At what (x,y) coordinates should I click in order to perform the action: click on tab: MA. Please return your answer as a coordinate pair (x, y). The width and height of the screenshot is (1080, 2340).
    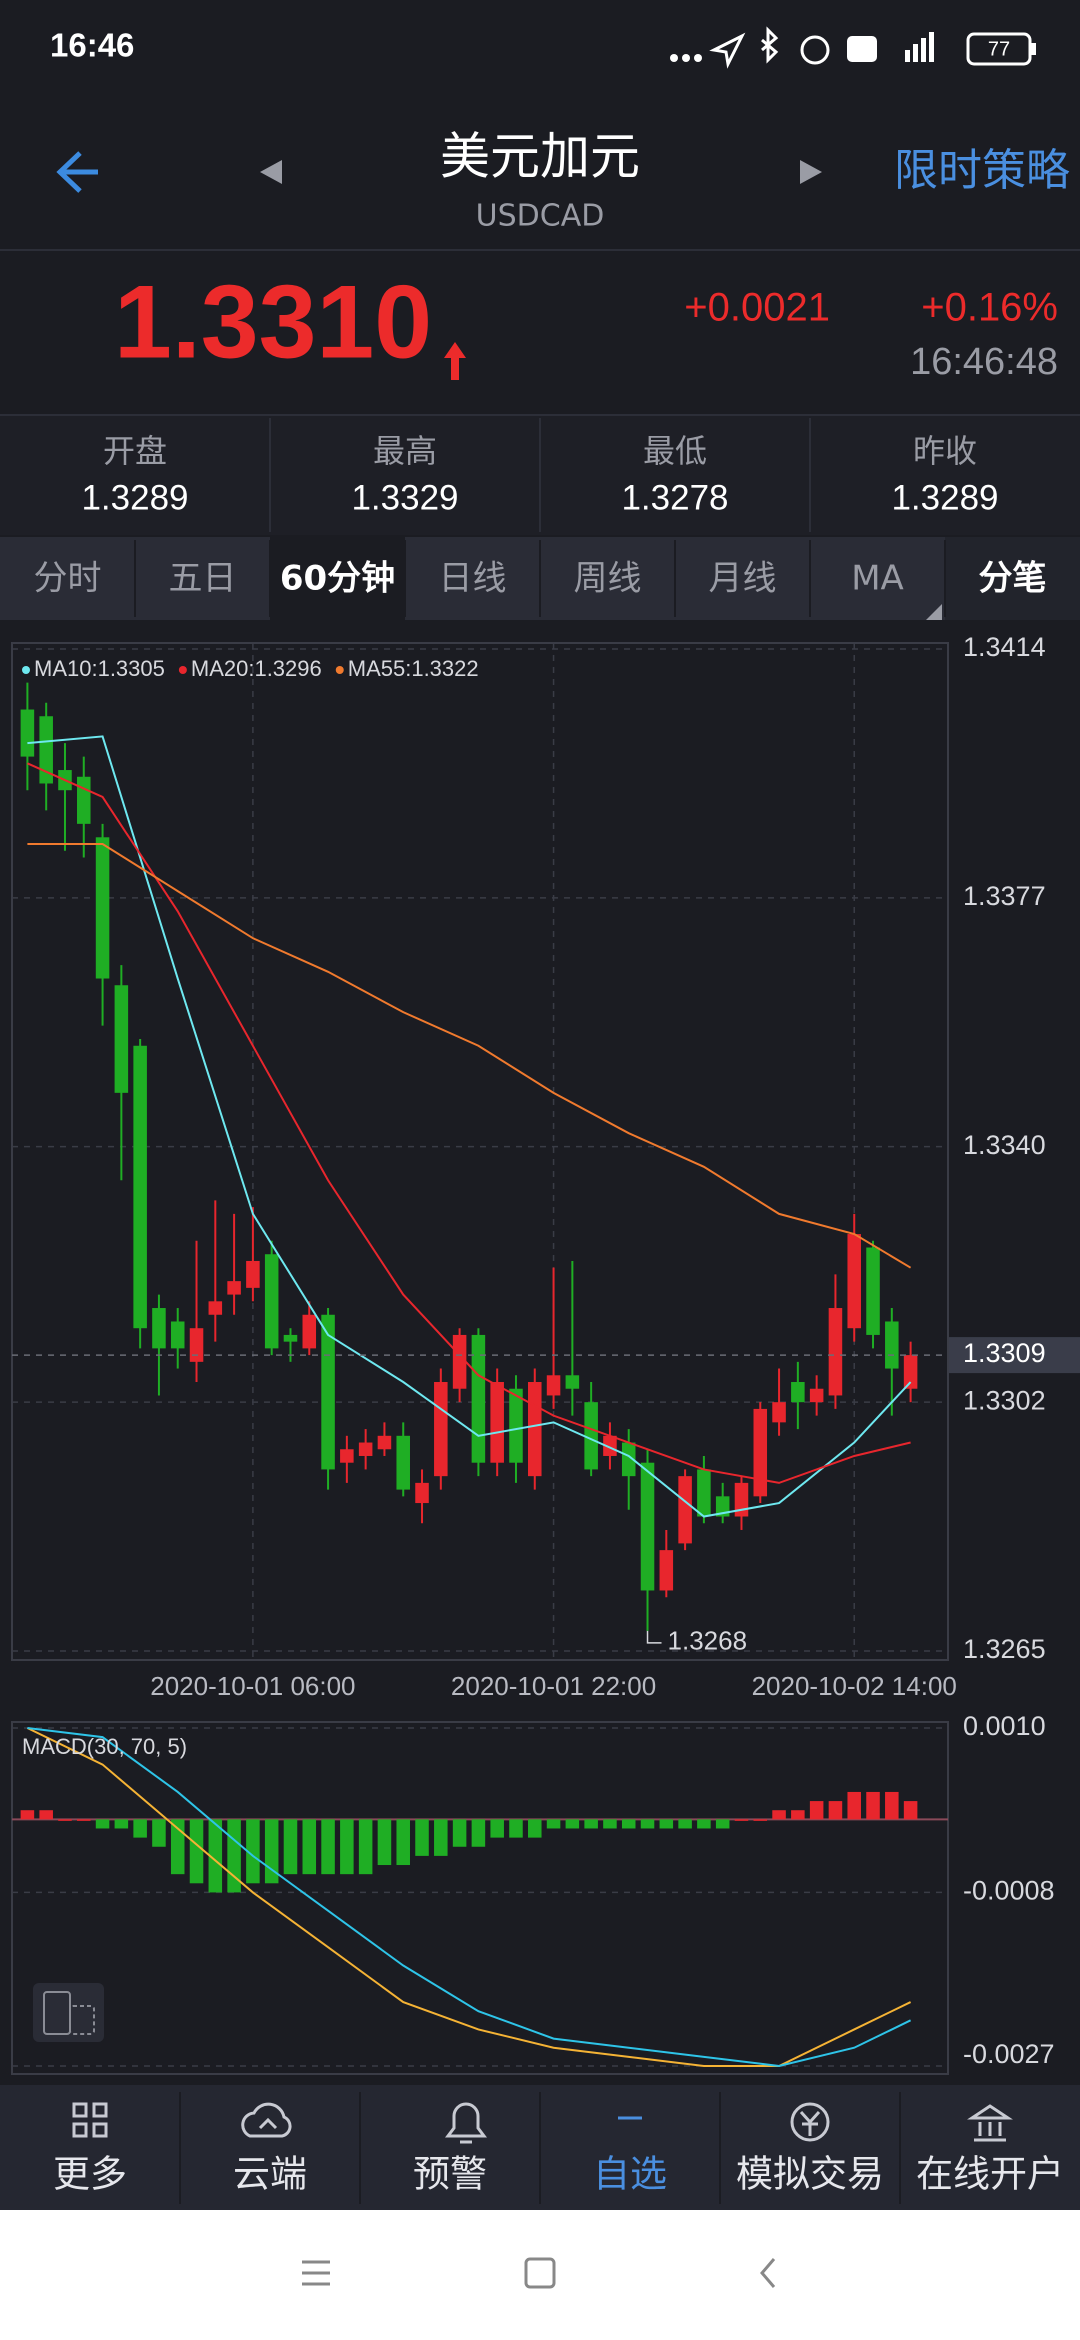
    Looking at the image, I should click on (877, 579).